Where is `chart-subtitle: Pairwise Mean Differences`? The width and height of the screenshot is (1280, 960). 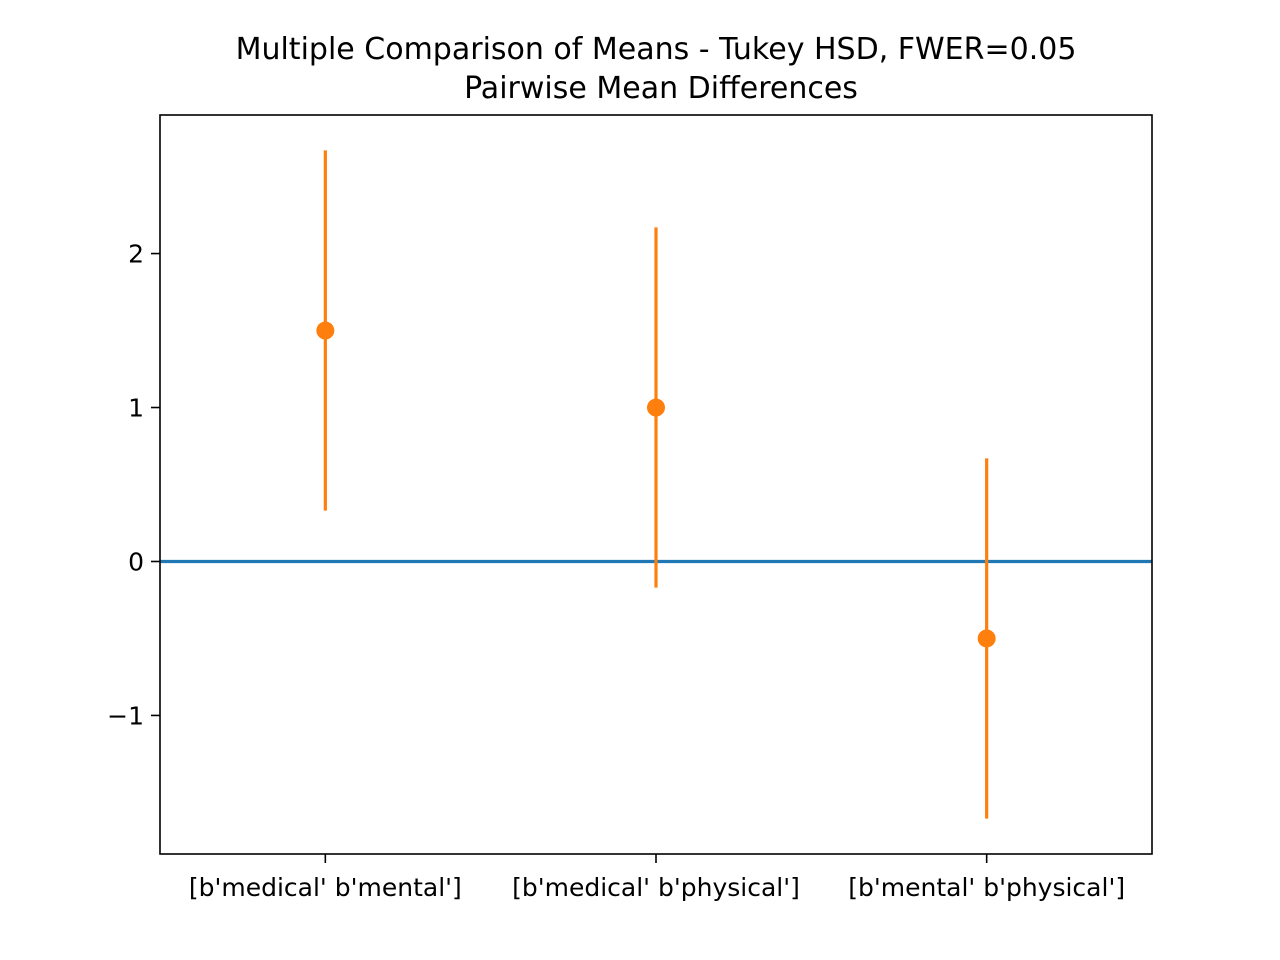
chart-subtitle: Pairwise Mean Differences is located at coordinates (661, 88).